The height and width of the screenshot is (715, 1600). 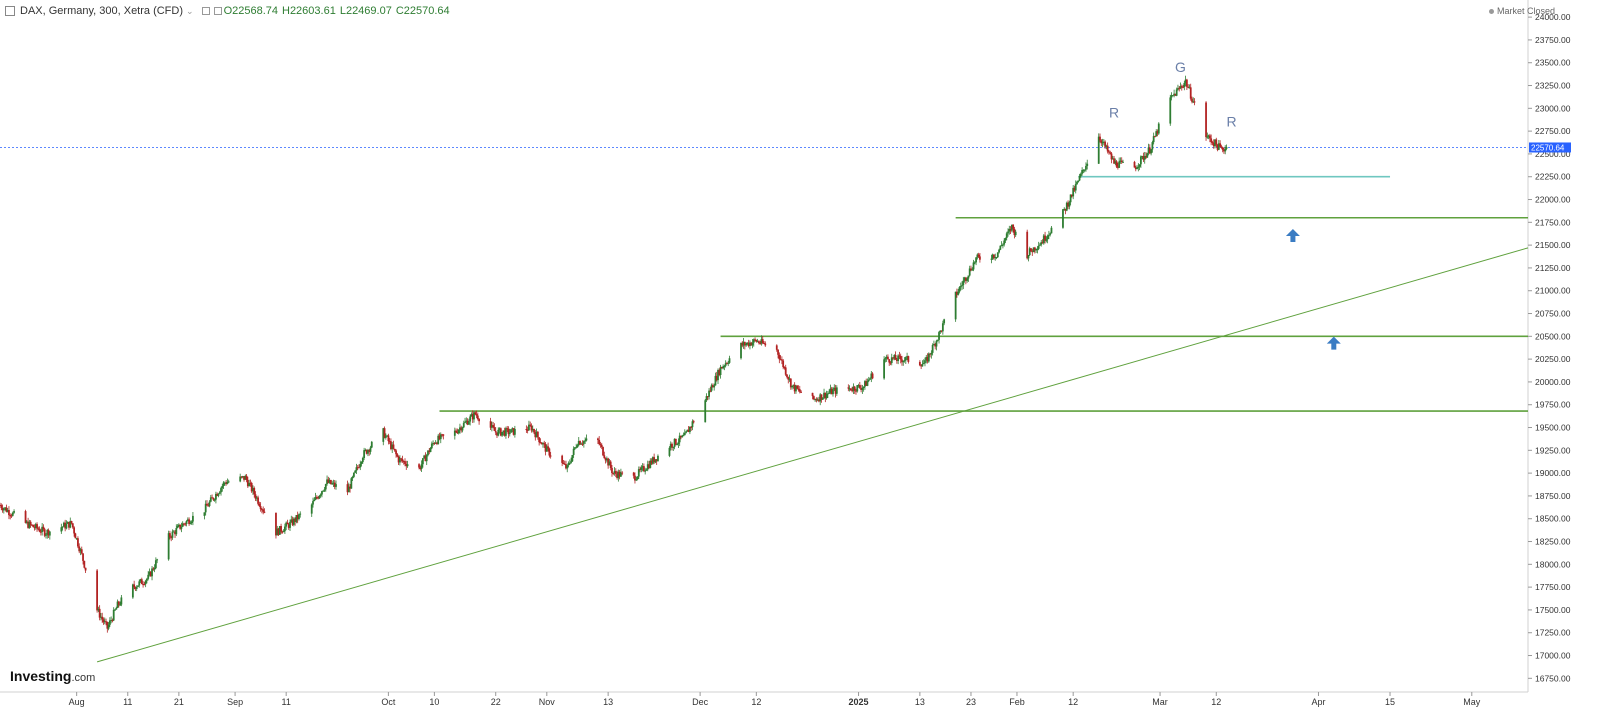 I want to click on chevron-down-icon: ⌄, so click(x=190, y=10).